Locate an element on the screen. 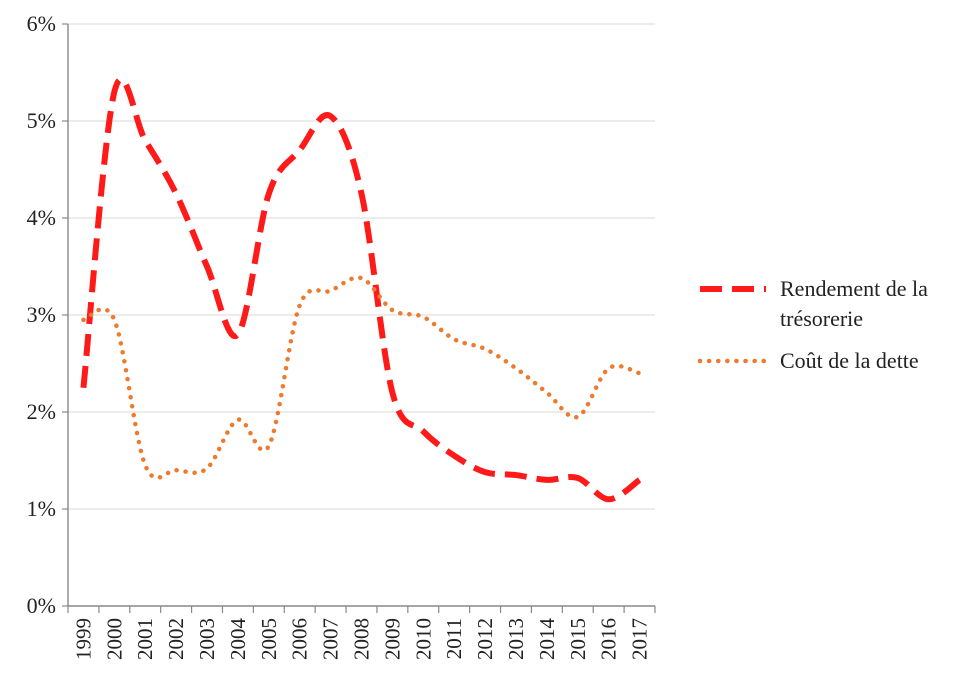  y-tick-label: 1% is located at coordinates (41, 508).